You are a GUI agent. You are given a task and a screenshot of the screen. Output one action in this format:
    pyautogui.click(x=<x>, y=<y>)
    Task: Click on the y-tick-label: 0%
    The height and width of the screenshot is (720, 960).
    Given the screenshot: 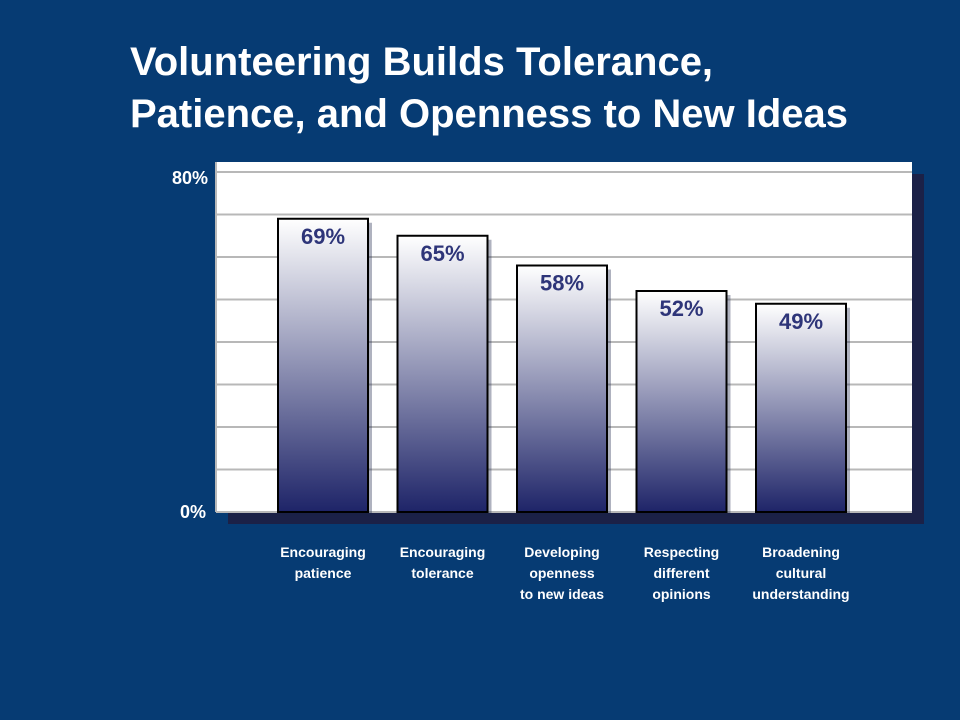 What is the action you would take?
    pyautogui.click(x=193, y=512)
    